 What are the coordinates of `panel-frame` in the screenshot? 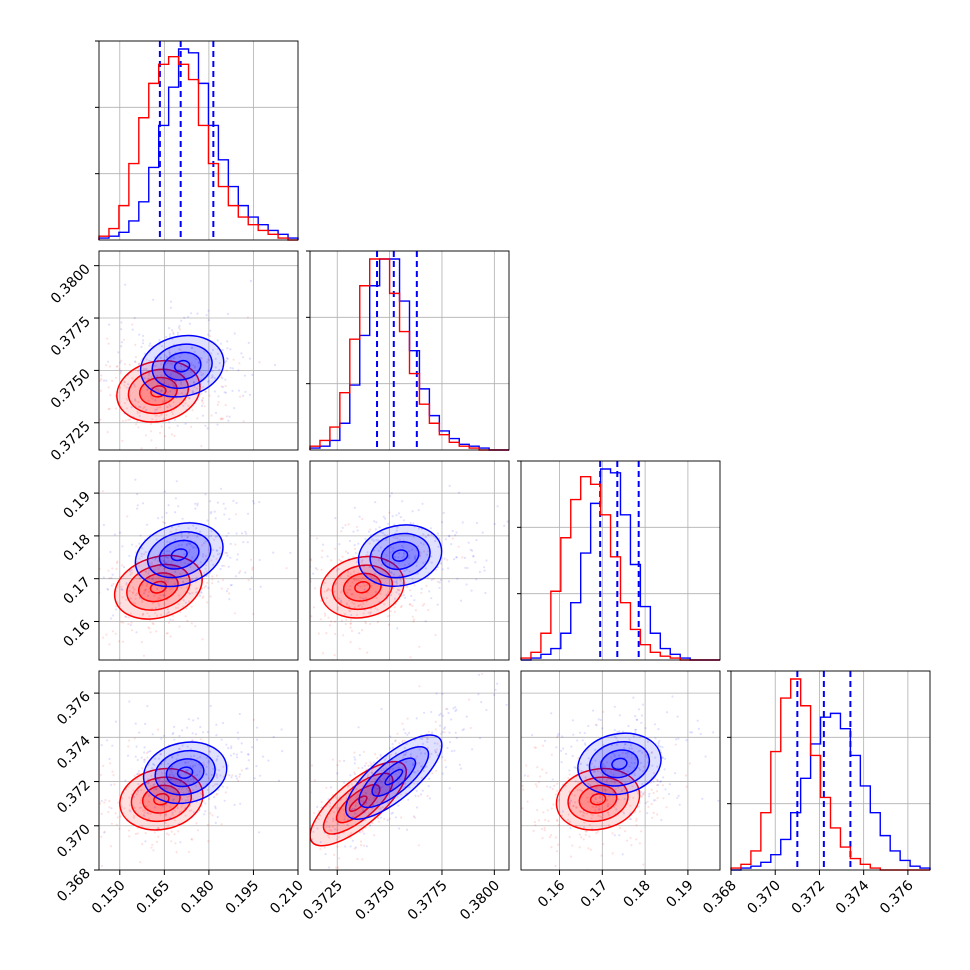 It's located at (620, 560).